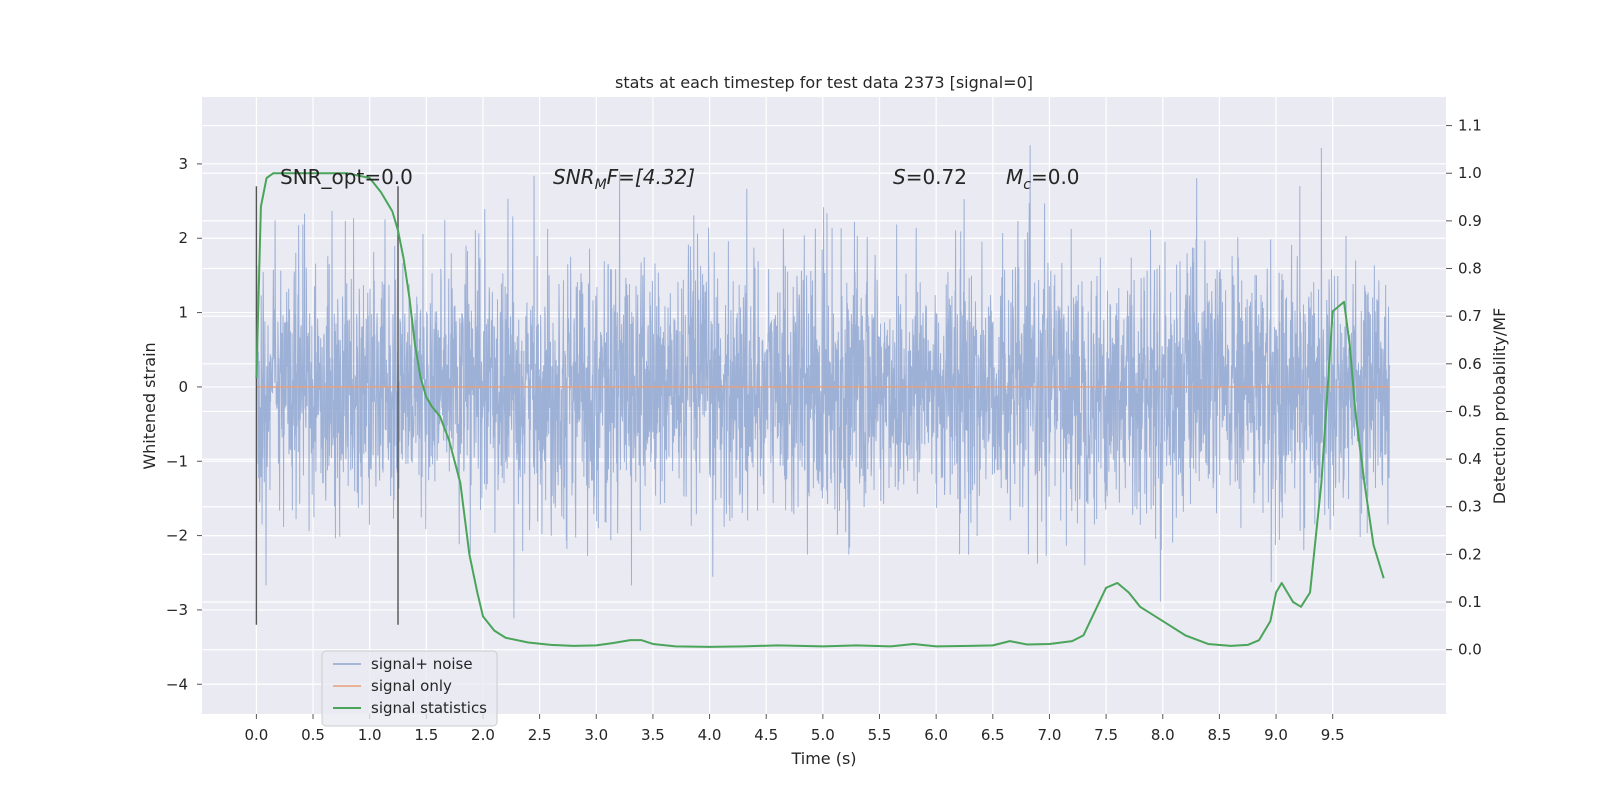 The height and width of the screenshot is (800, 1600). Describe the element at coordinates (177, 684) in the screenshot. I see `y-tick-label: −4` at that location.